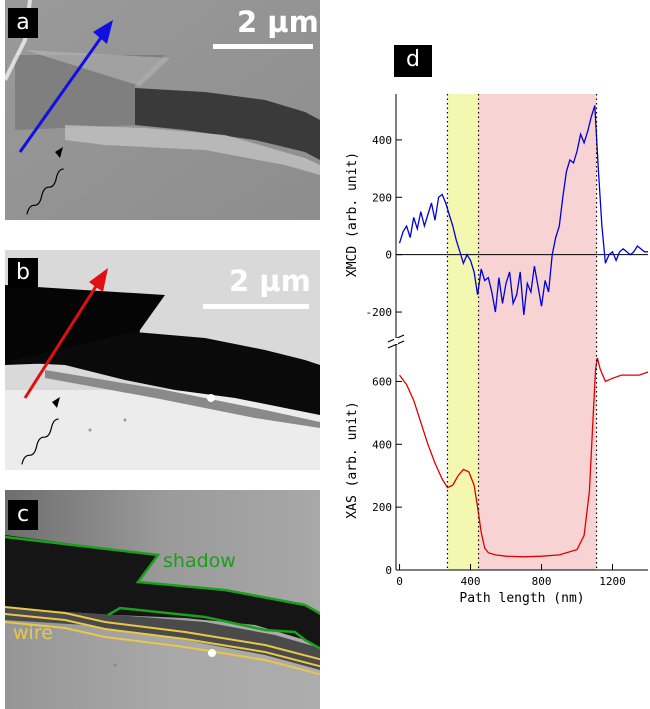 Image resolution: width=650 pixels, height=709 pixels. What do you see at coordinates (521, 598) in the screenshot?
I see `xlabel: Path length (nm)` at bounding box center [521, 598].